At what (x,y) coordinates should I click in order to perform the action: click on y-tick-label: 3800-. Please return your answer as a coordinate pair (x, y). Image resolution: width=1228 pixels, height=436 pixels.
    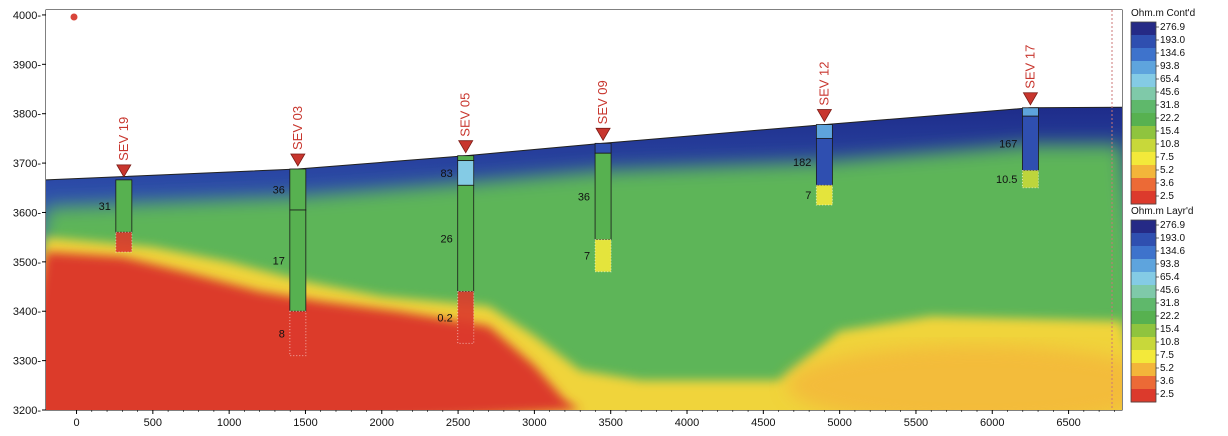
    Looking at the image, I should click on (27, 115).